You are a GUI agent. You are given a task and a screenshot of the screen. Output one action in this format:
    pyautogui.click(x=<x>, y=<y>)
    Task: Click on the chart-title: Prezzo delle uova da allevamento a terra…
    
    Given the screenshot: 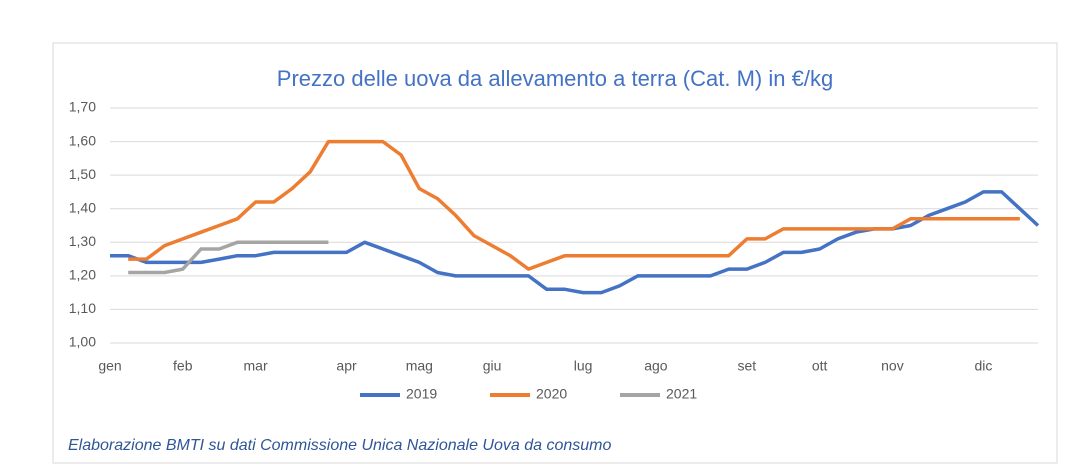 What is the action you would take?
    pyautogui.click(x=555, y=78)
    